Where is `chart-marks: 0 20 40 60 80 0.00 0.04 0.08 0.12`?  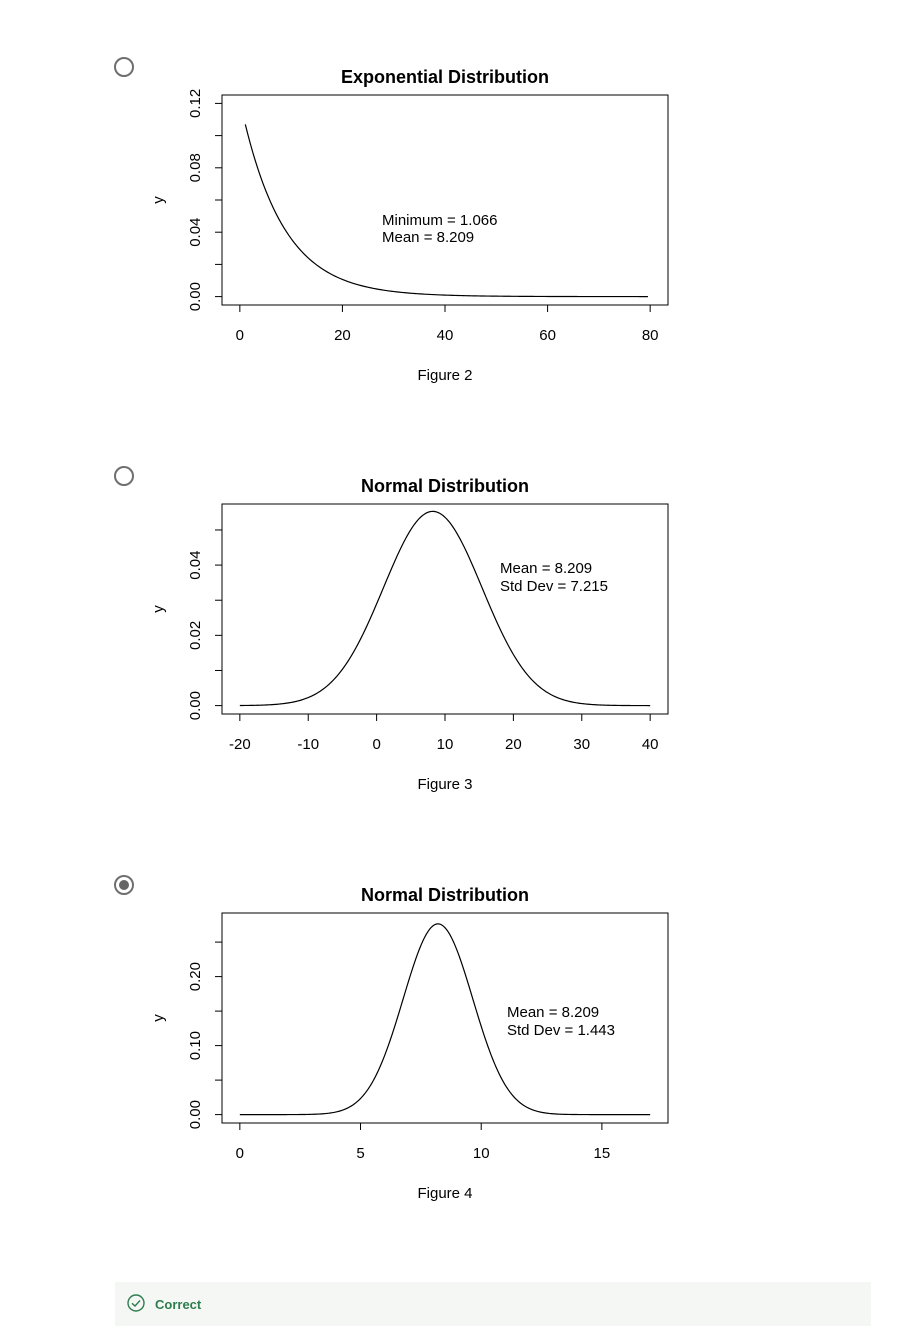
chart-marks: 0 20 40 60 80 0.00 0.04 0.08 0.12 is located at coordinates (423, 216).